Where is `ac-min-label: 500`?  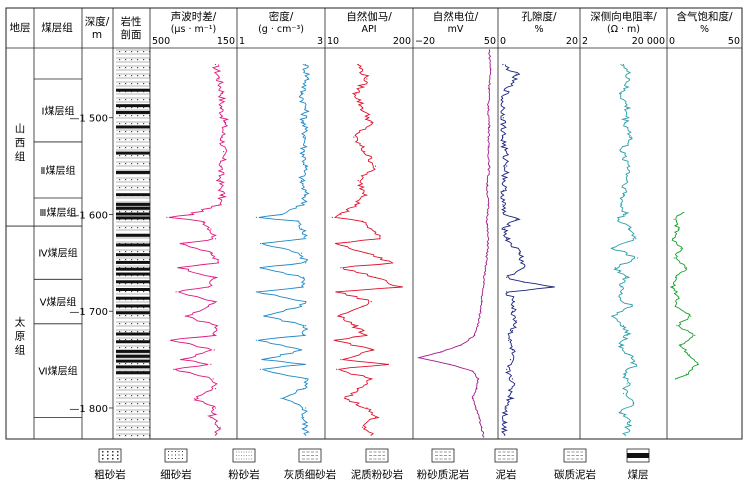
ac-min-label: 500 is located at coordinates (161, 41).